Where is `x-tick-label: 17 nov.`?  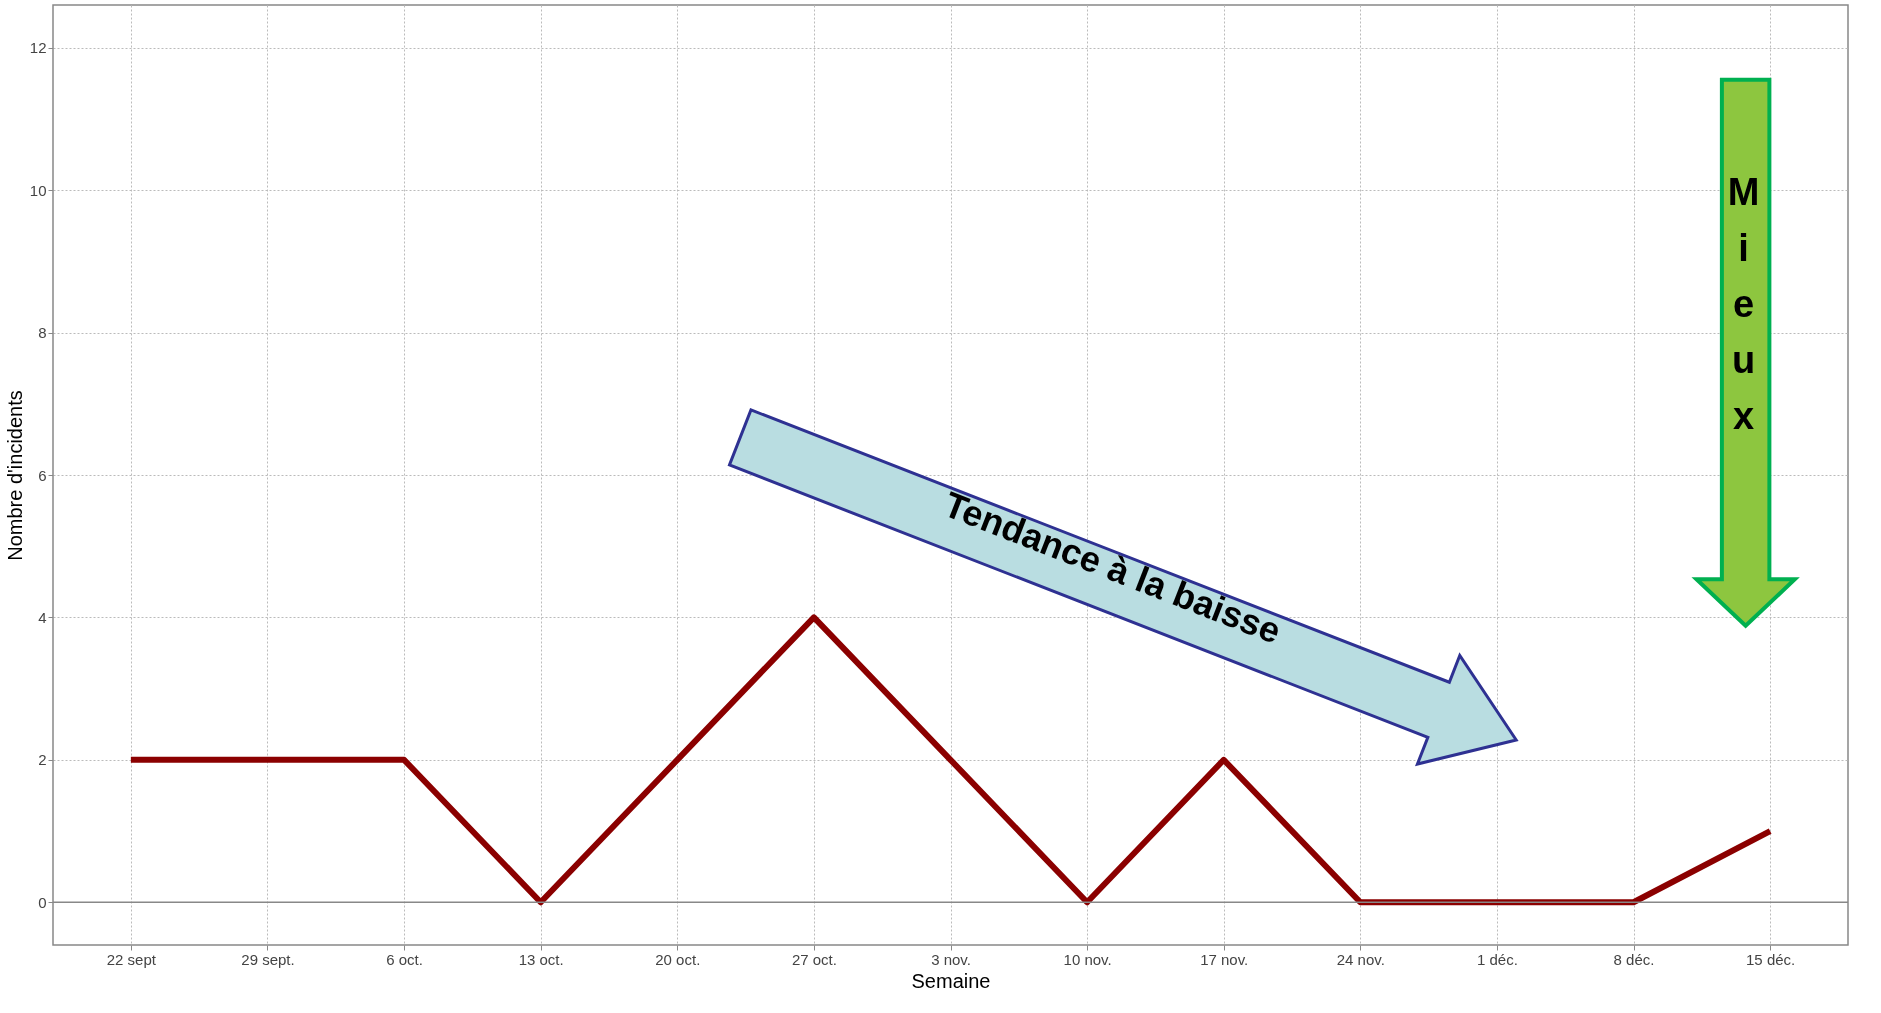
x-tick-label: 17 nov. is located at coordinates (1224, 959).